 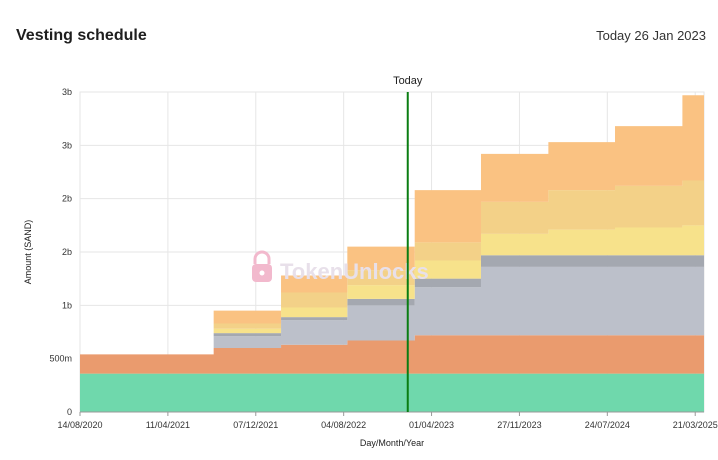 What do you see at coordinates (168, 425) in the screenshot?
I see `x-tick-label: 11/04/2021` at bounding box center [168, 425].